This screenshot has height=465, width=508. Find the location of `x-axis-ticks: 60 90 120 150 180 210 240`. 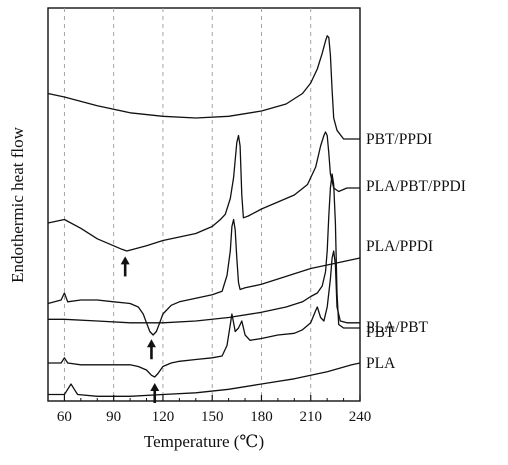

x-axis-ticks: 60 90 120 150 180 210 240 is located at coordinates (209, 410).